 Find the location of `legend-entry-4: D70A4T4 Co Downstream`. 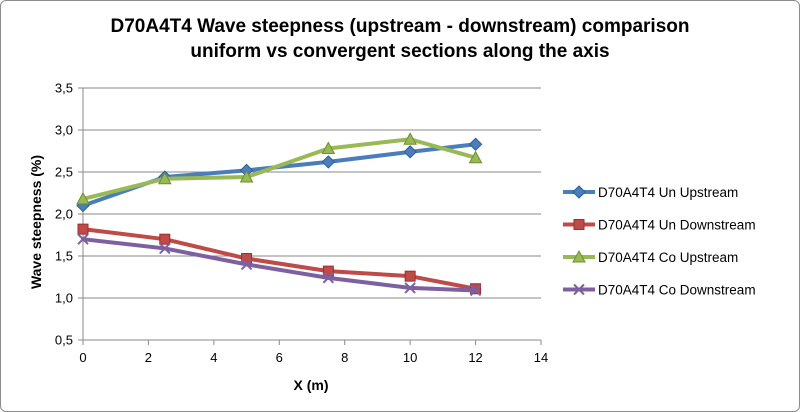

legend-entry-4: D70A4T4 Co Downstream is located at coordinates (659, 290).